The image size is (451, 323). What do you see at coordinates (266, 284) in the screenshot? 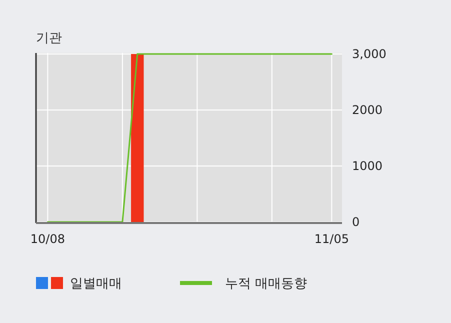
I see `legend-label: 누적 매매동향` at bounding box center [266, 284].